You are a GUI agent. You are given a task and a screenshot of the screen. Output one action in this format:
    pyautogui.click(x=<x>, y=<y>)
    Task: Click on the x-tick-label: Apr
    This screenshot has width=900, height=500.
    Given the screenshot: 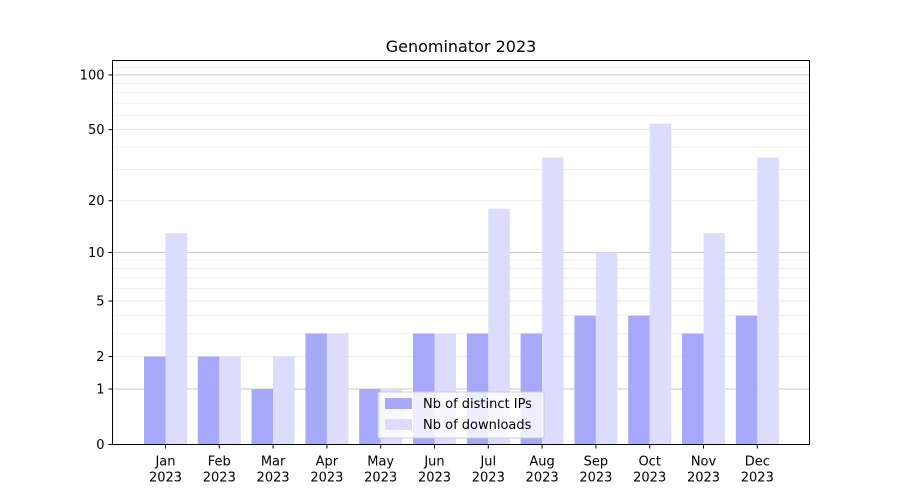 What is the action you would take?
    pyautogui.click(x=327, y=462)
    